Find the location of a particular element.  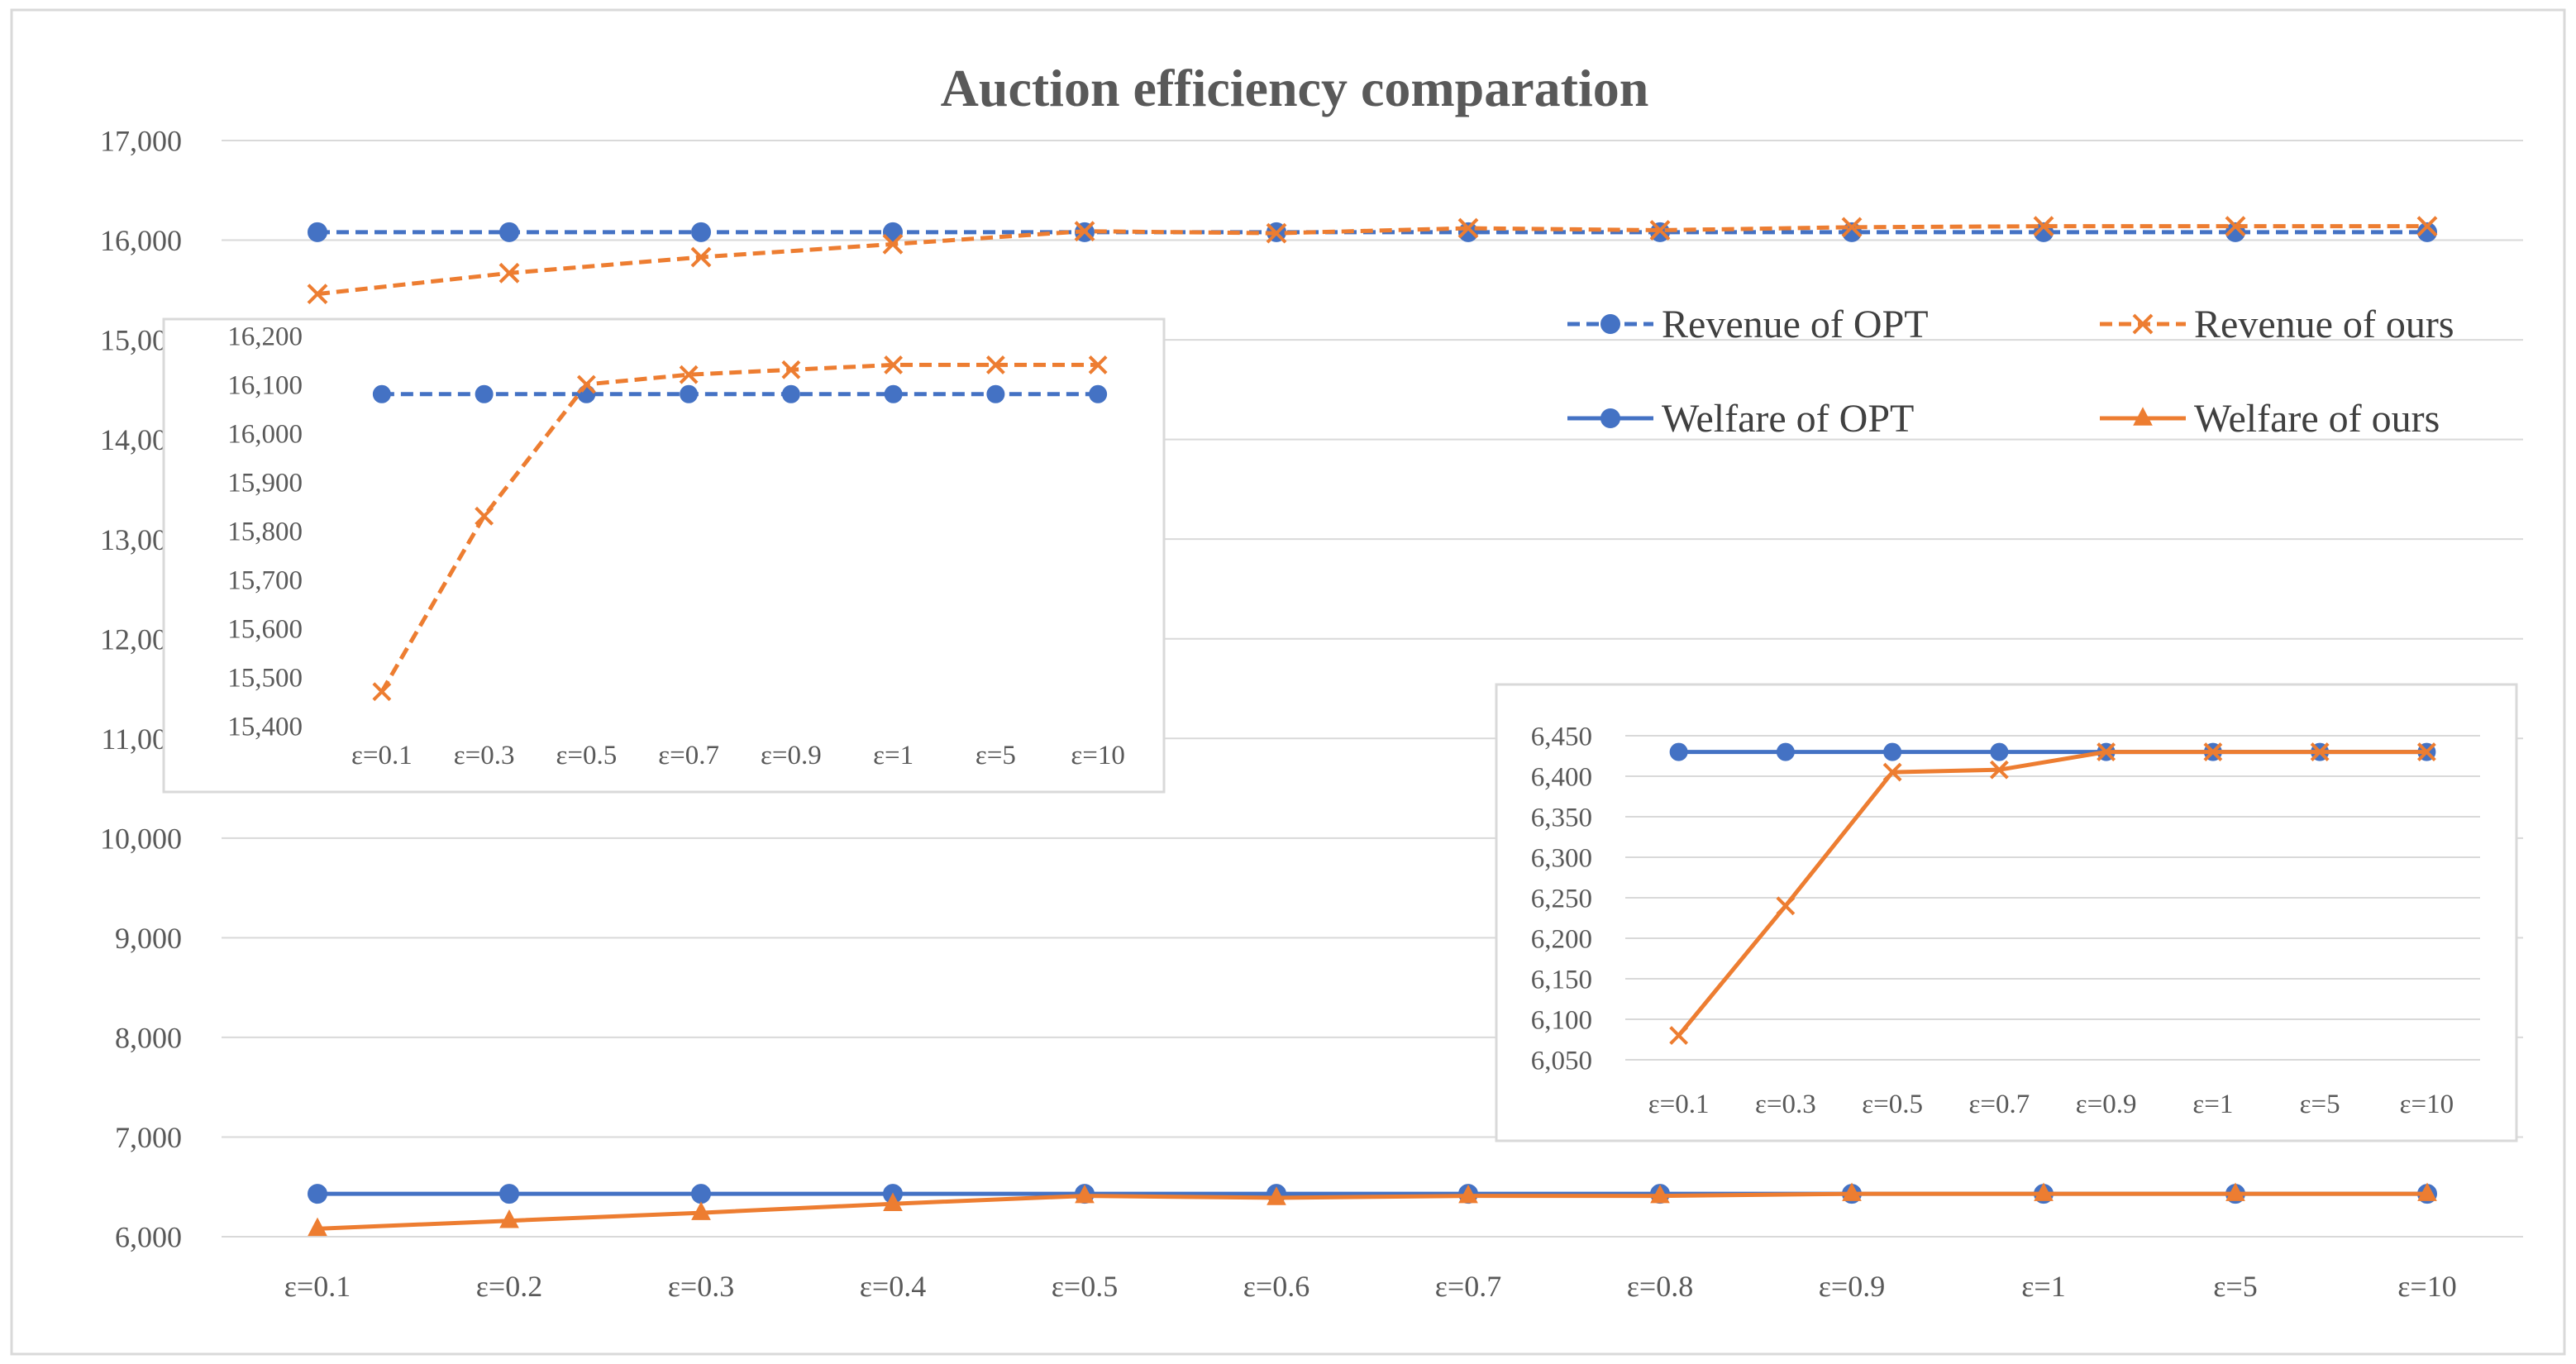

y-tick-label: 6,350 is located at coordinates (1561, 818).